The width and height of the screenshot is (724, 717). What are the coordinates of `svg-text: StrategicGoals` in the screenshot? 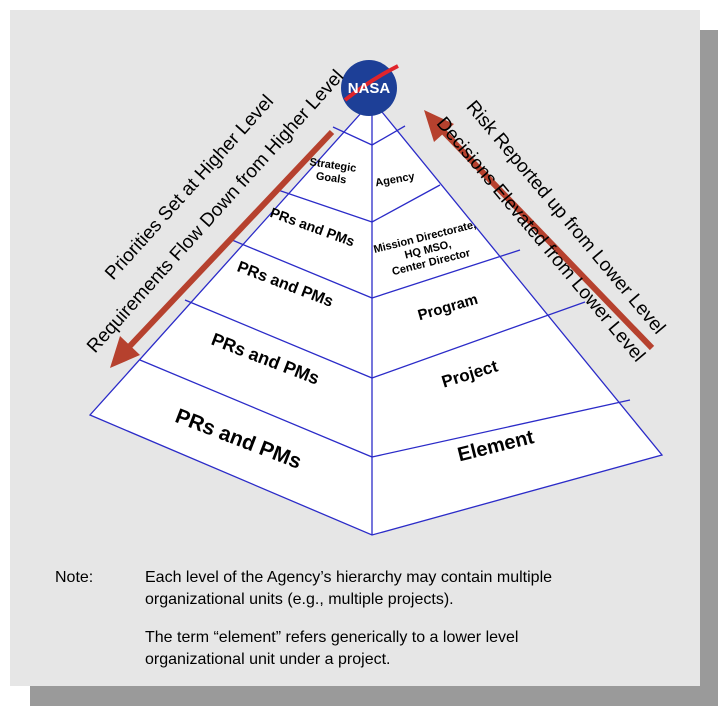 It's located at (332, 171).